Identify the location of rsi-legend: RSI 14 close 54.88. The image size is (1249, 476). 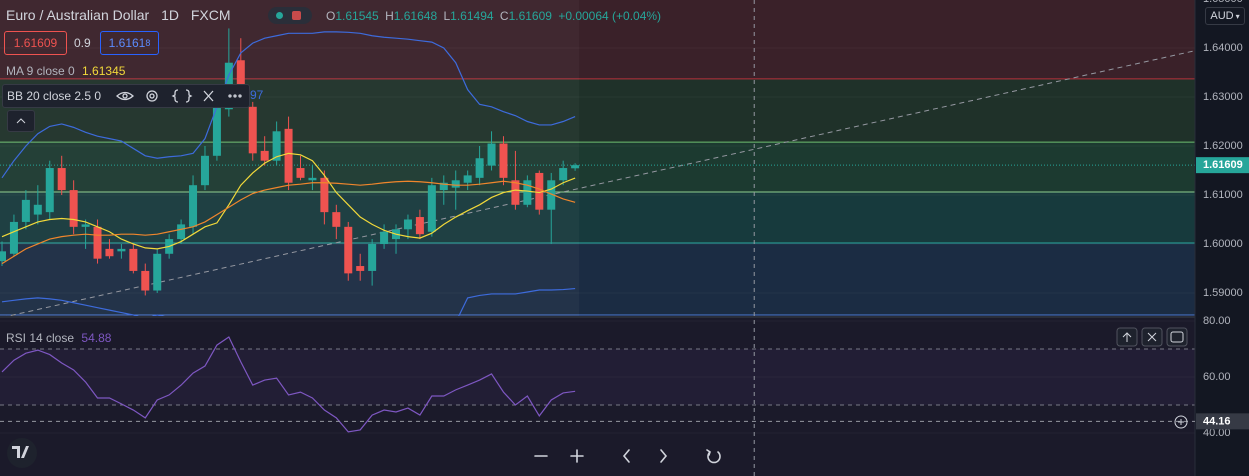
(58, 338).